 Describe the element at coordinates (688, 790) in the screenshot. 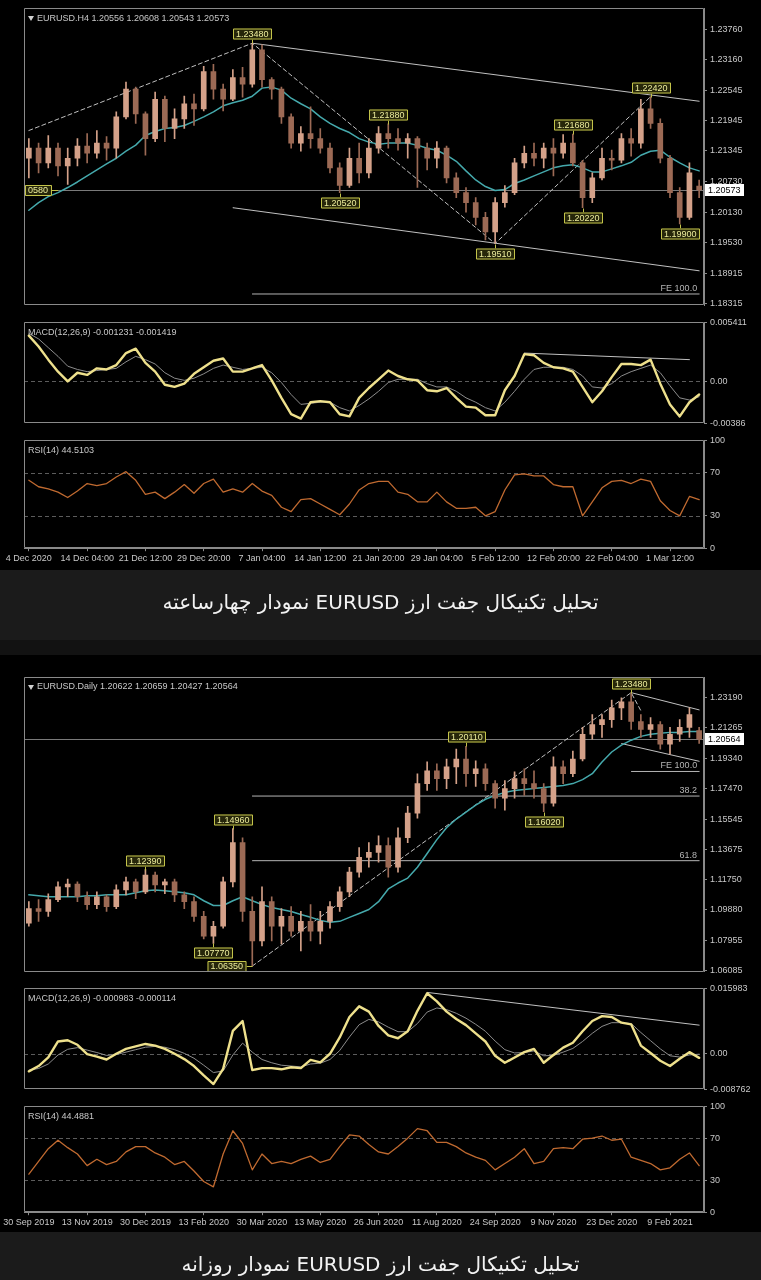

I see `series-label: 38.2` at that location.